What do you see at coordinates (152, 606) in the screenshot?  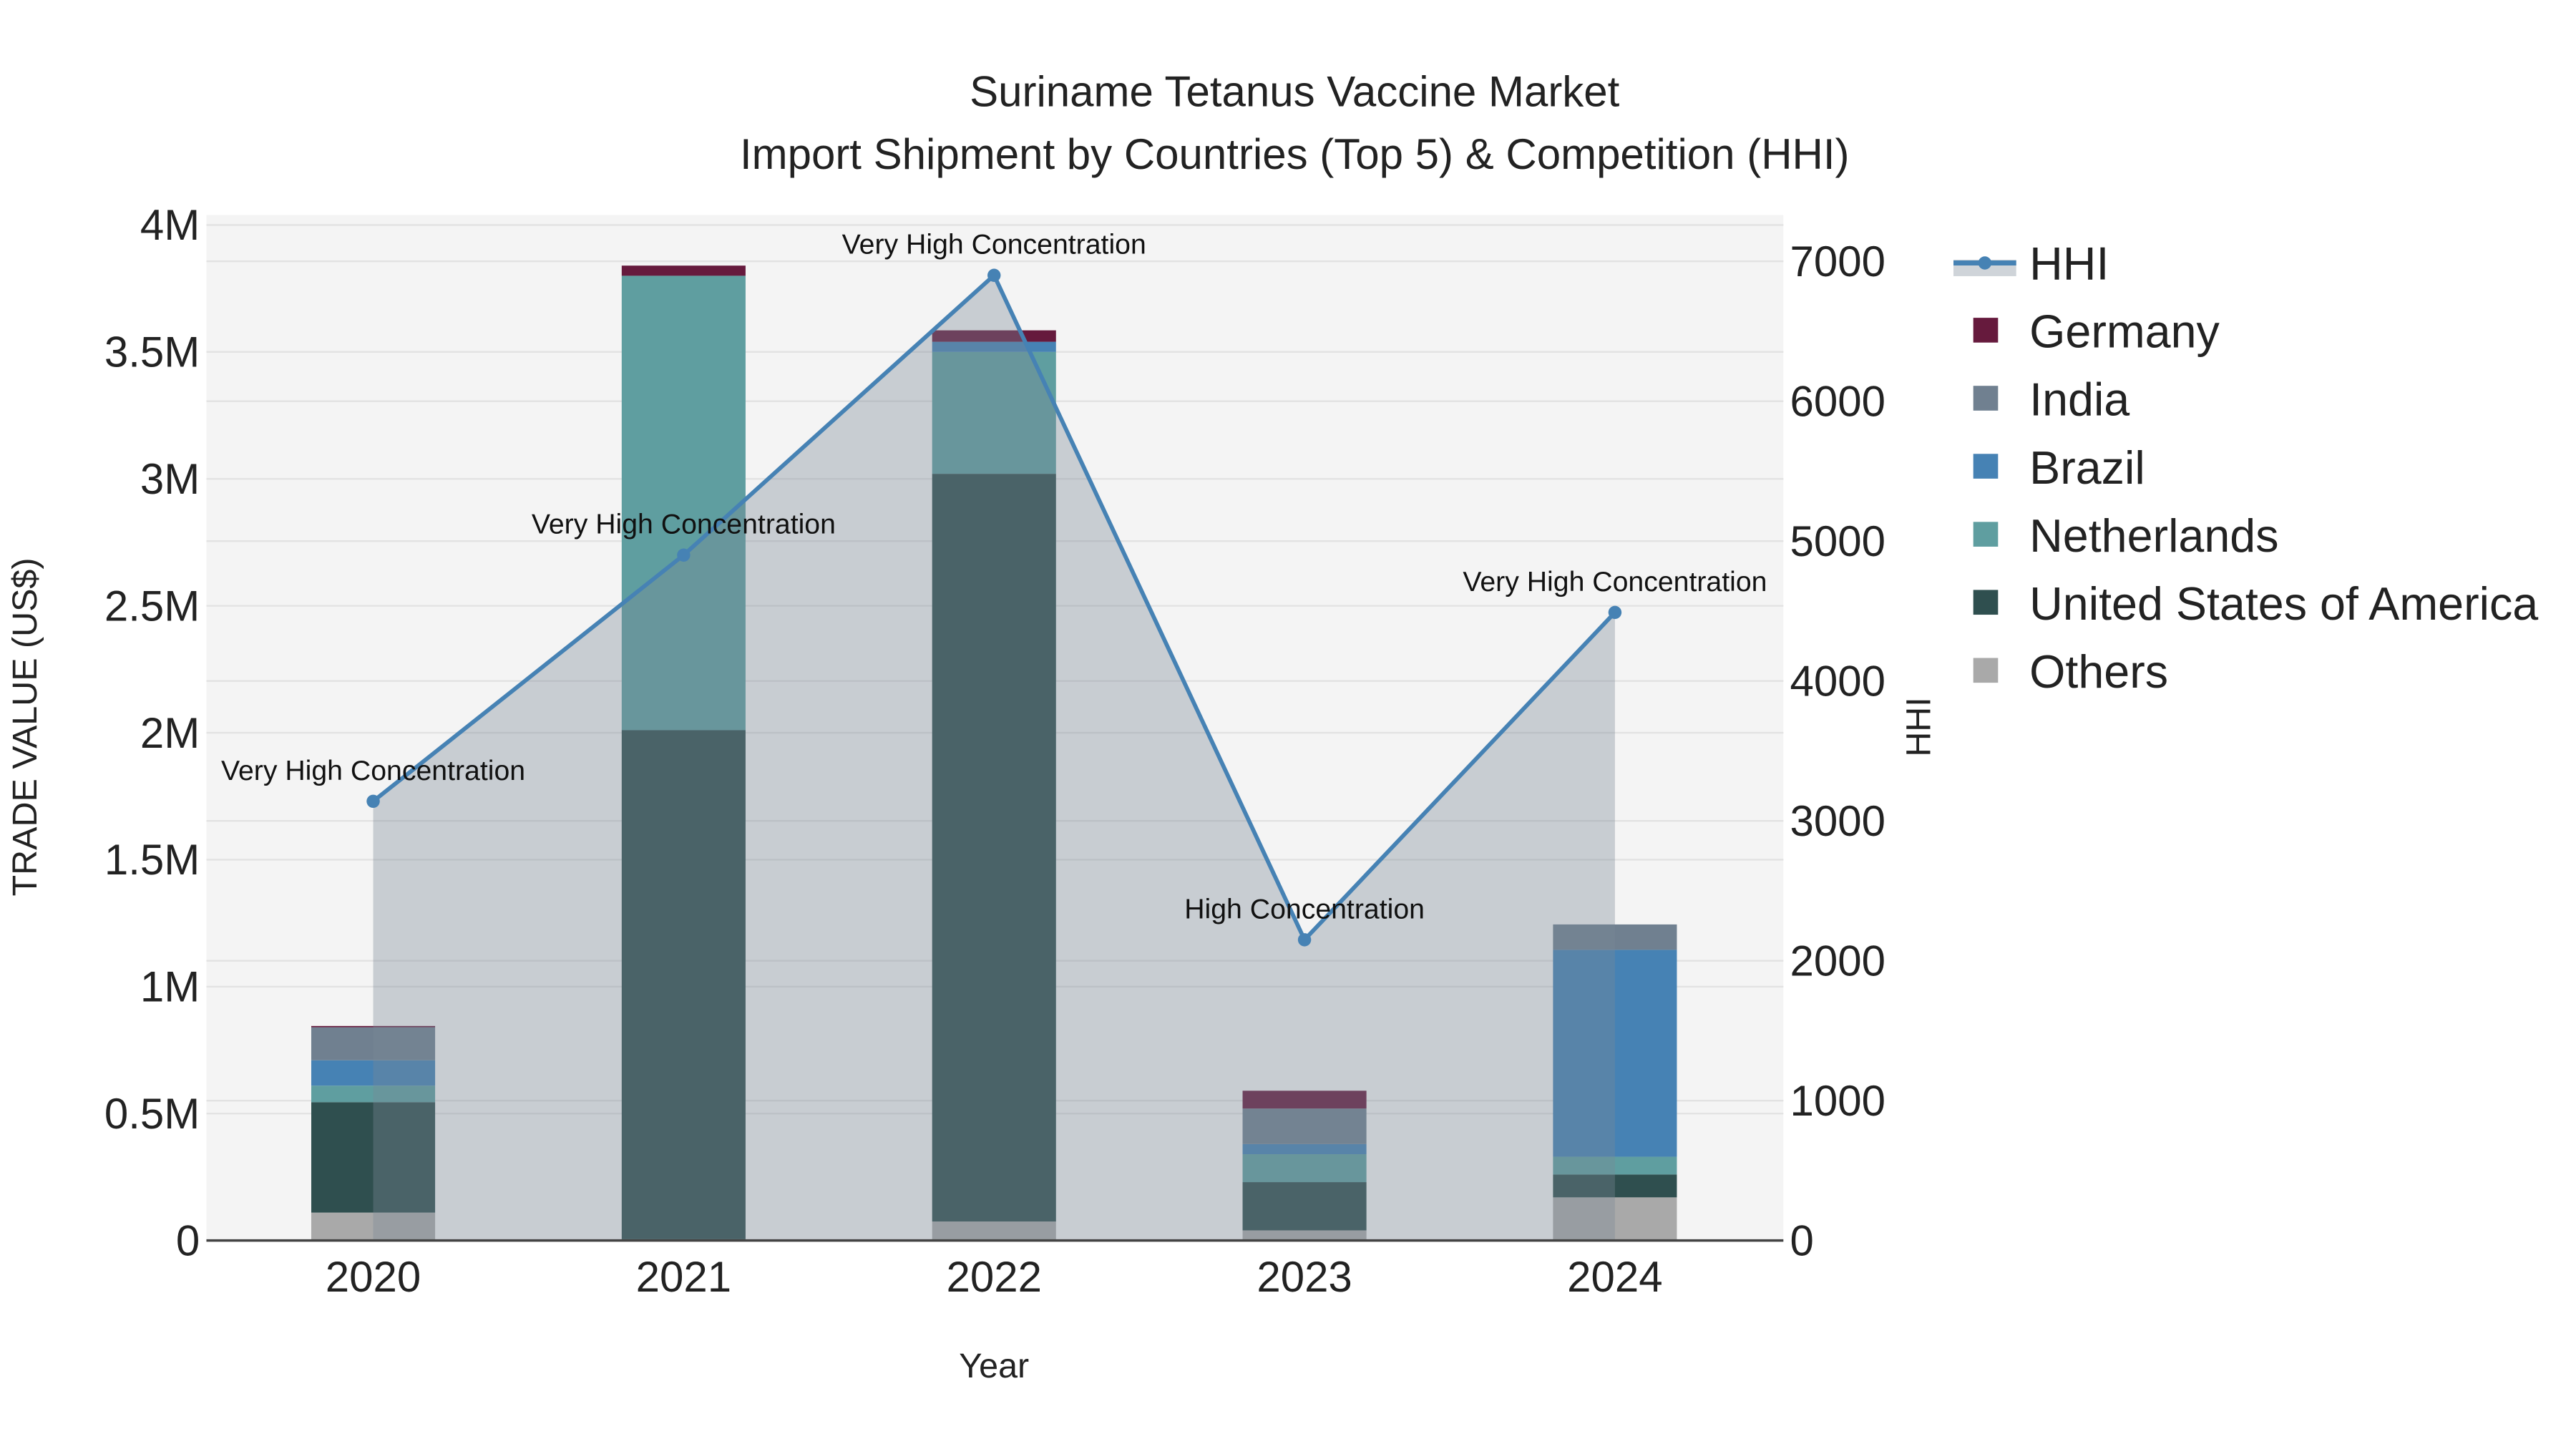 I see `y-tick-label: 2.5M` at bounding box center [152, 606].